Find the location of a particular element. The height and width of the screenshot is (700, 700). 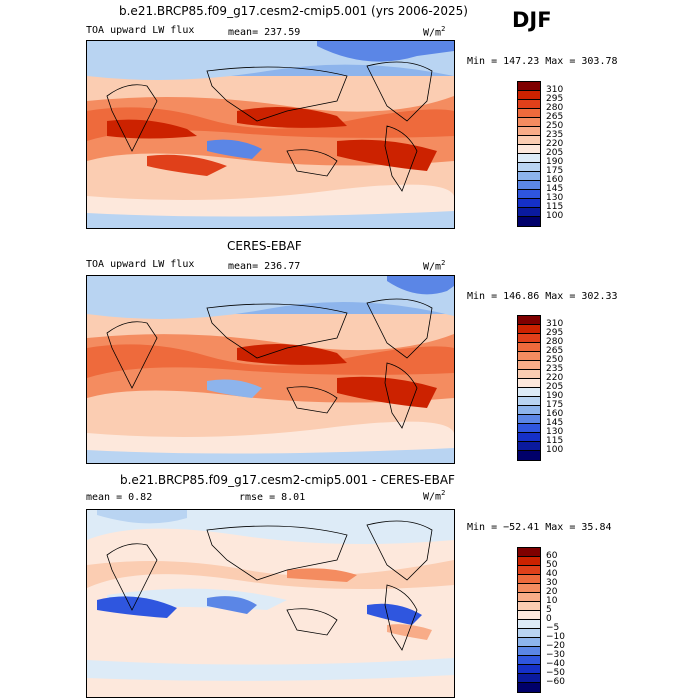

panel3-colorbar-labels: 60 50 40 30 20 10 5 0 −5 −10 −20 −30 −40 −50 −60 is located at coordinates (566, 619).